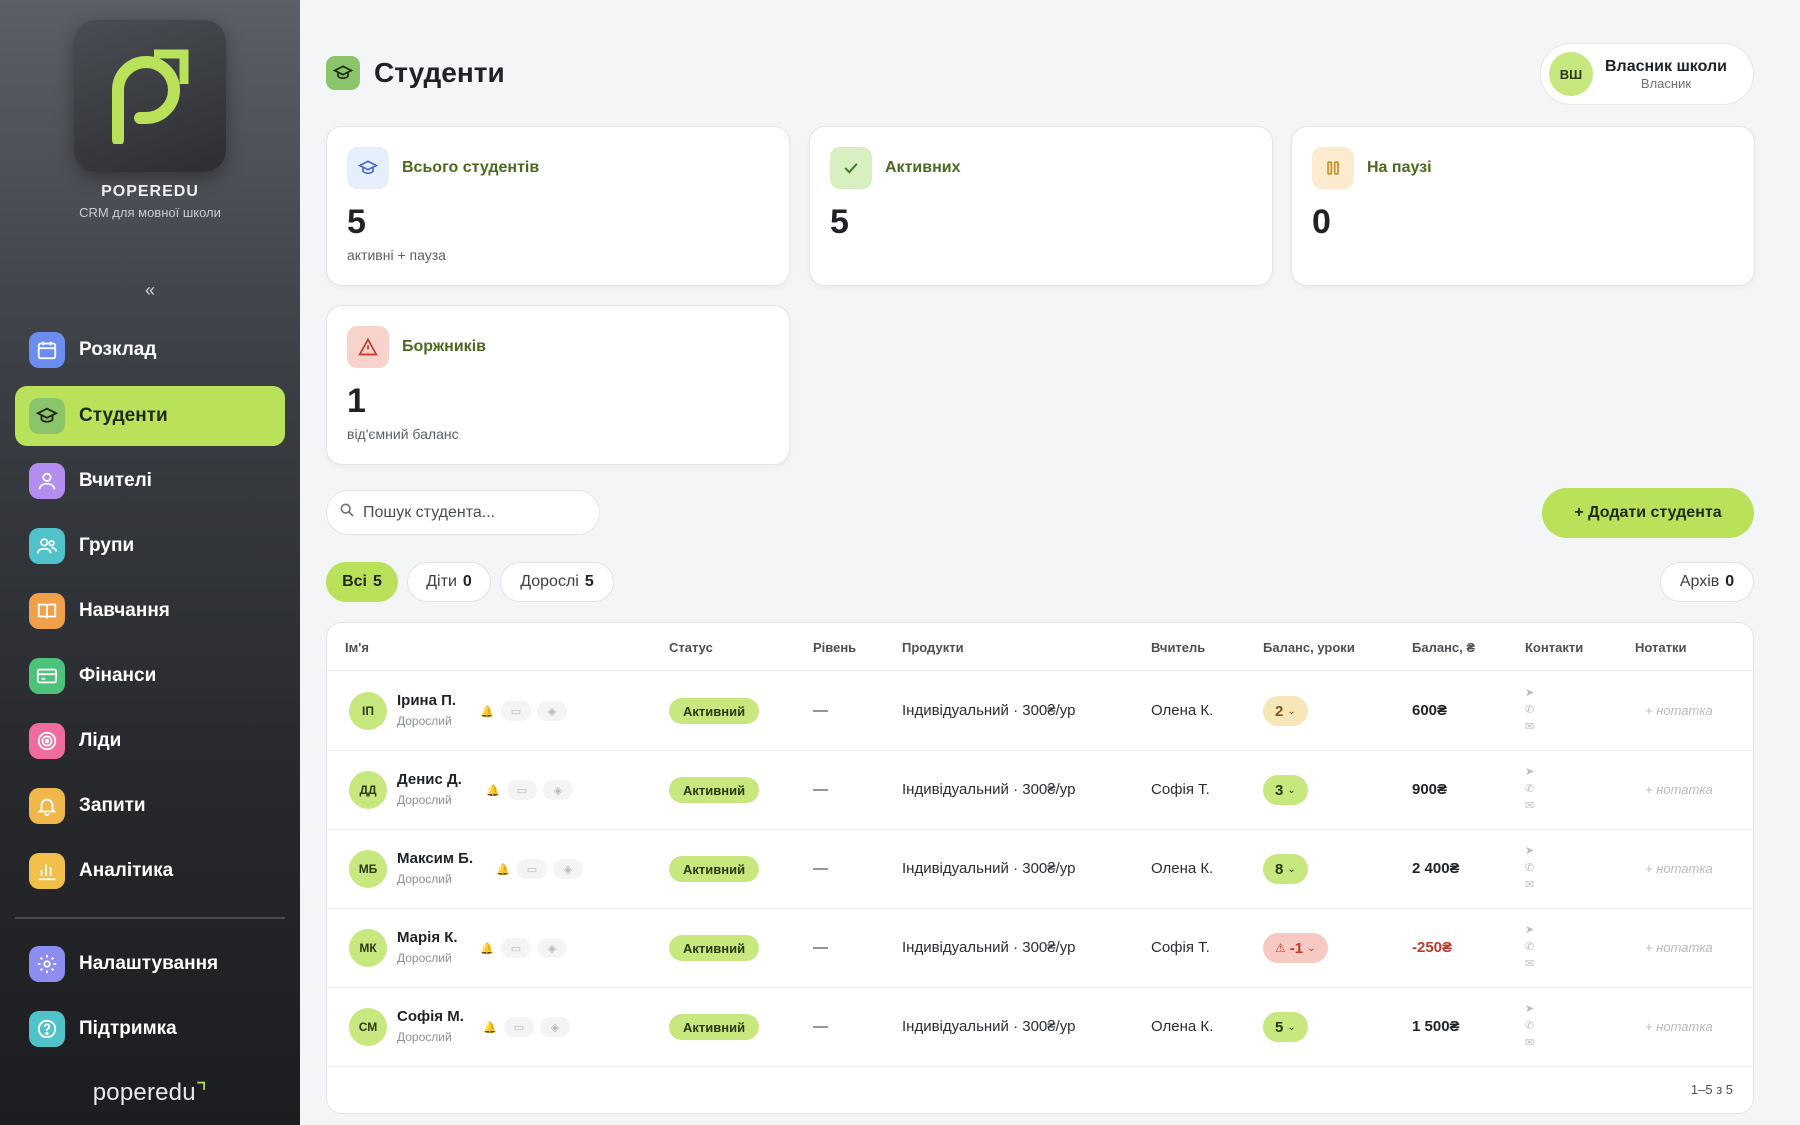 The height and width of the screenshot is (1125, 1800). I want to click on column-header-products: Продукти, so click(933, 647).